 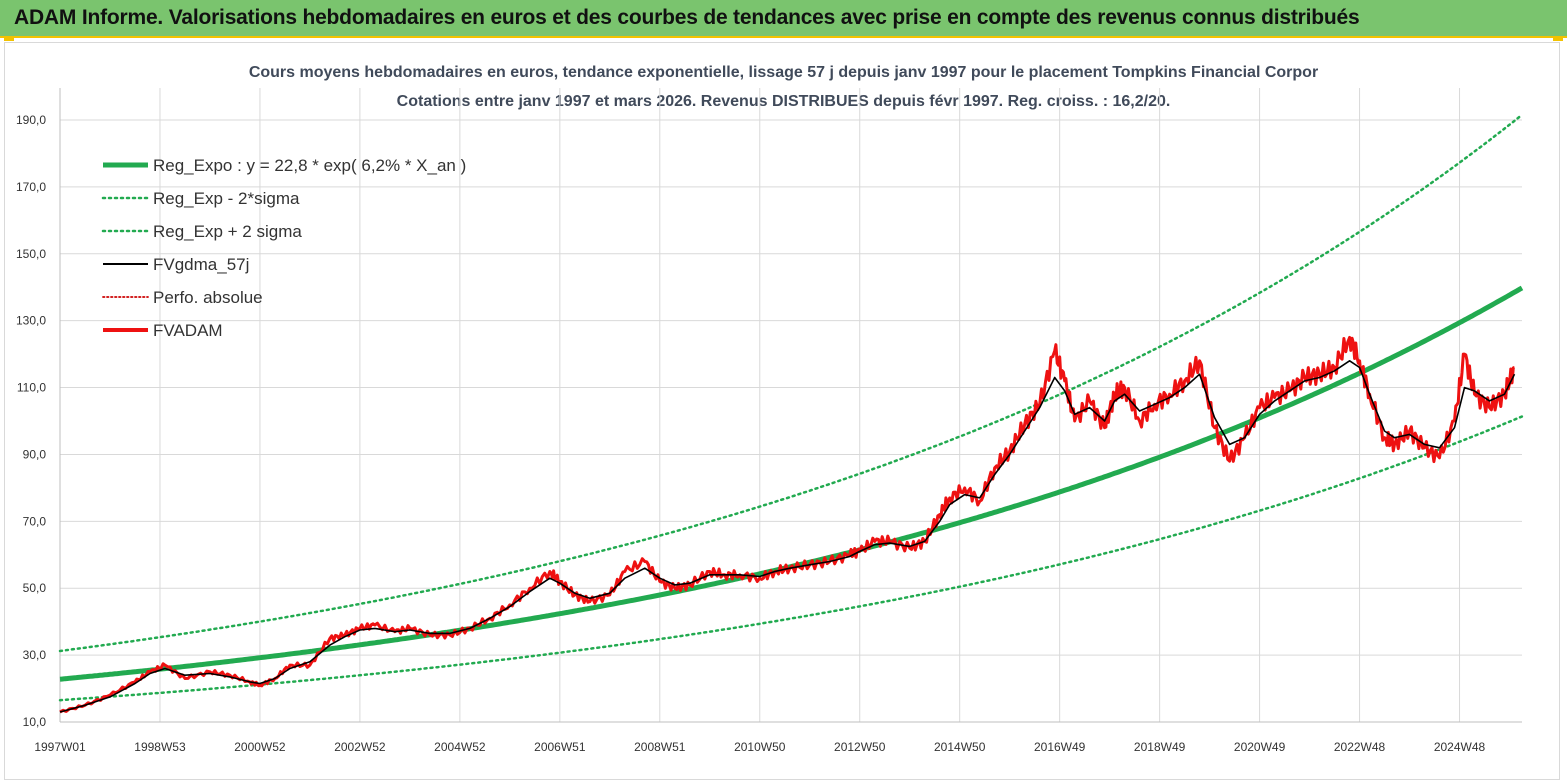 What do you see at coordinates (208, 297) in the screenshot?
I see `legend-label: Perfo. absolue` at bounding box center [208, 297].